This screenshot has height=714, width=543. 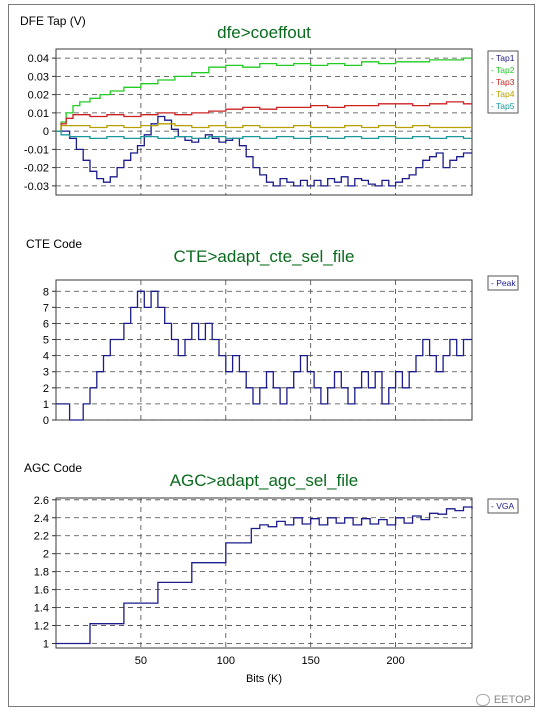 What do you see at coordinates (53, 21) in the screenshot?
I see `axis-label-y: DFE Tap (V)` at bounding box center [53, 21].